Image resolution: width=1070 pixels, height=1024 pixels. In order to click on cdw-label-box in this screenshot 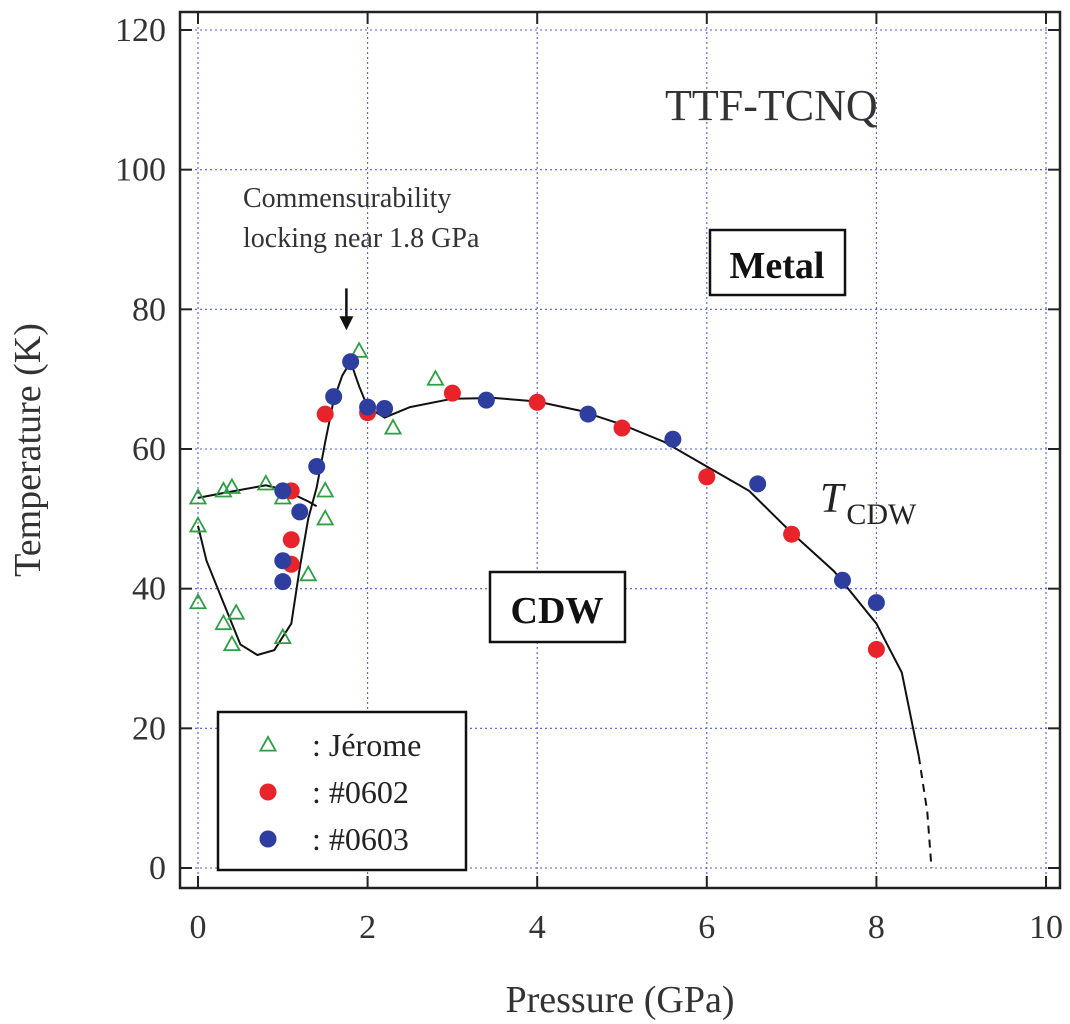, I will do `click(557, 607)`.